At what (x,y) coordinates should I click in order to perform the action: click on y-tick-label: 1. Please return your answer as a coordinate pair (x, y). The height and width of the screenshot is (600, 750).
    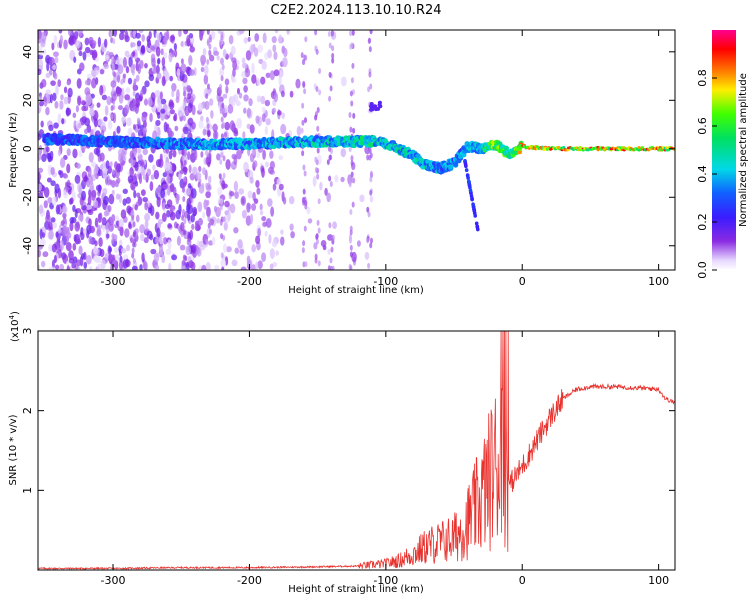
    Looking at the image, I should click on (27, 490).